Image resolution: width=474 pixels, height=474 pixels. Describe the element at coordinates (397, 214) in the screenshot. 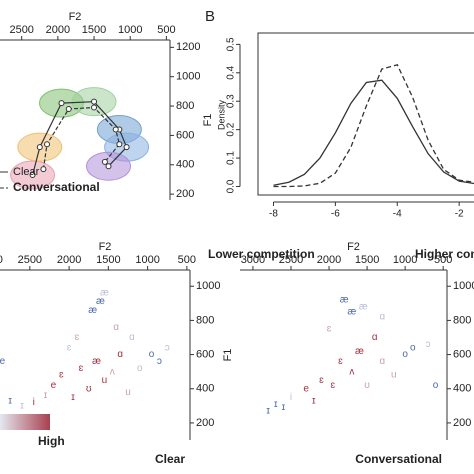

I see `x-tick-label: -4` at that location.